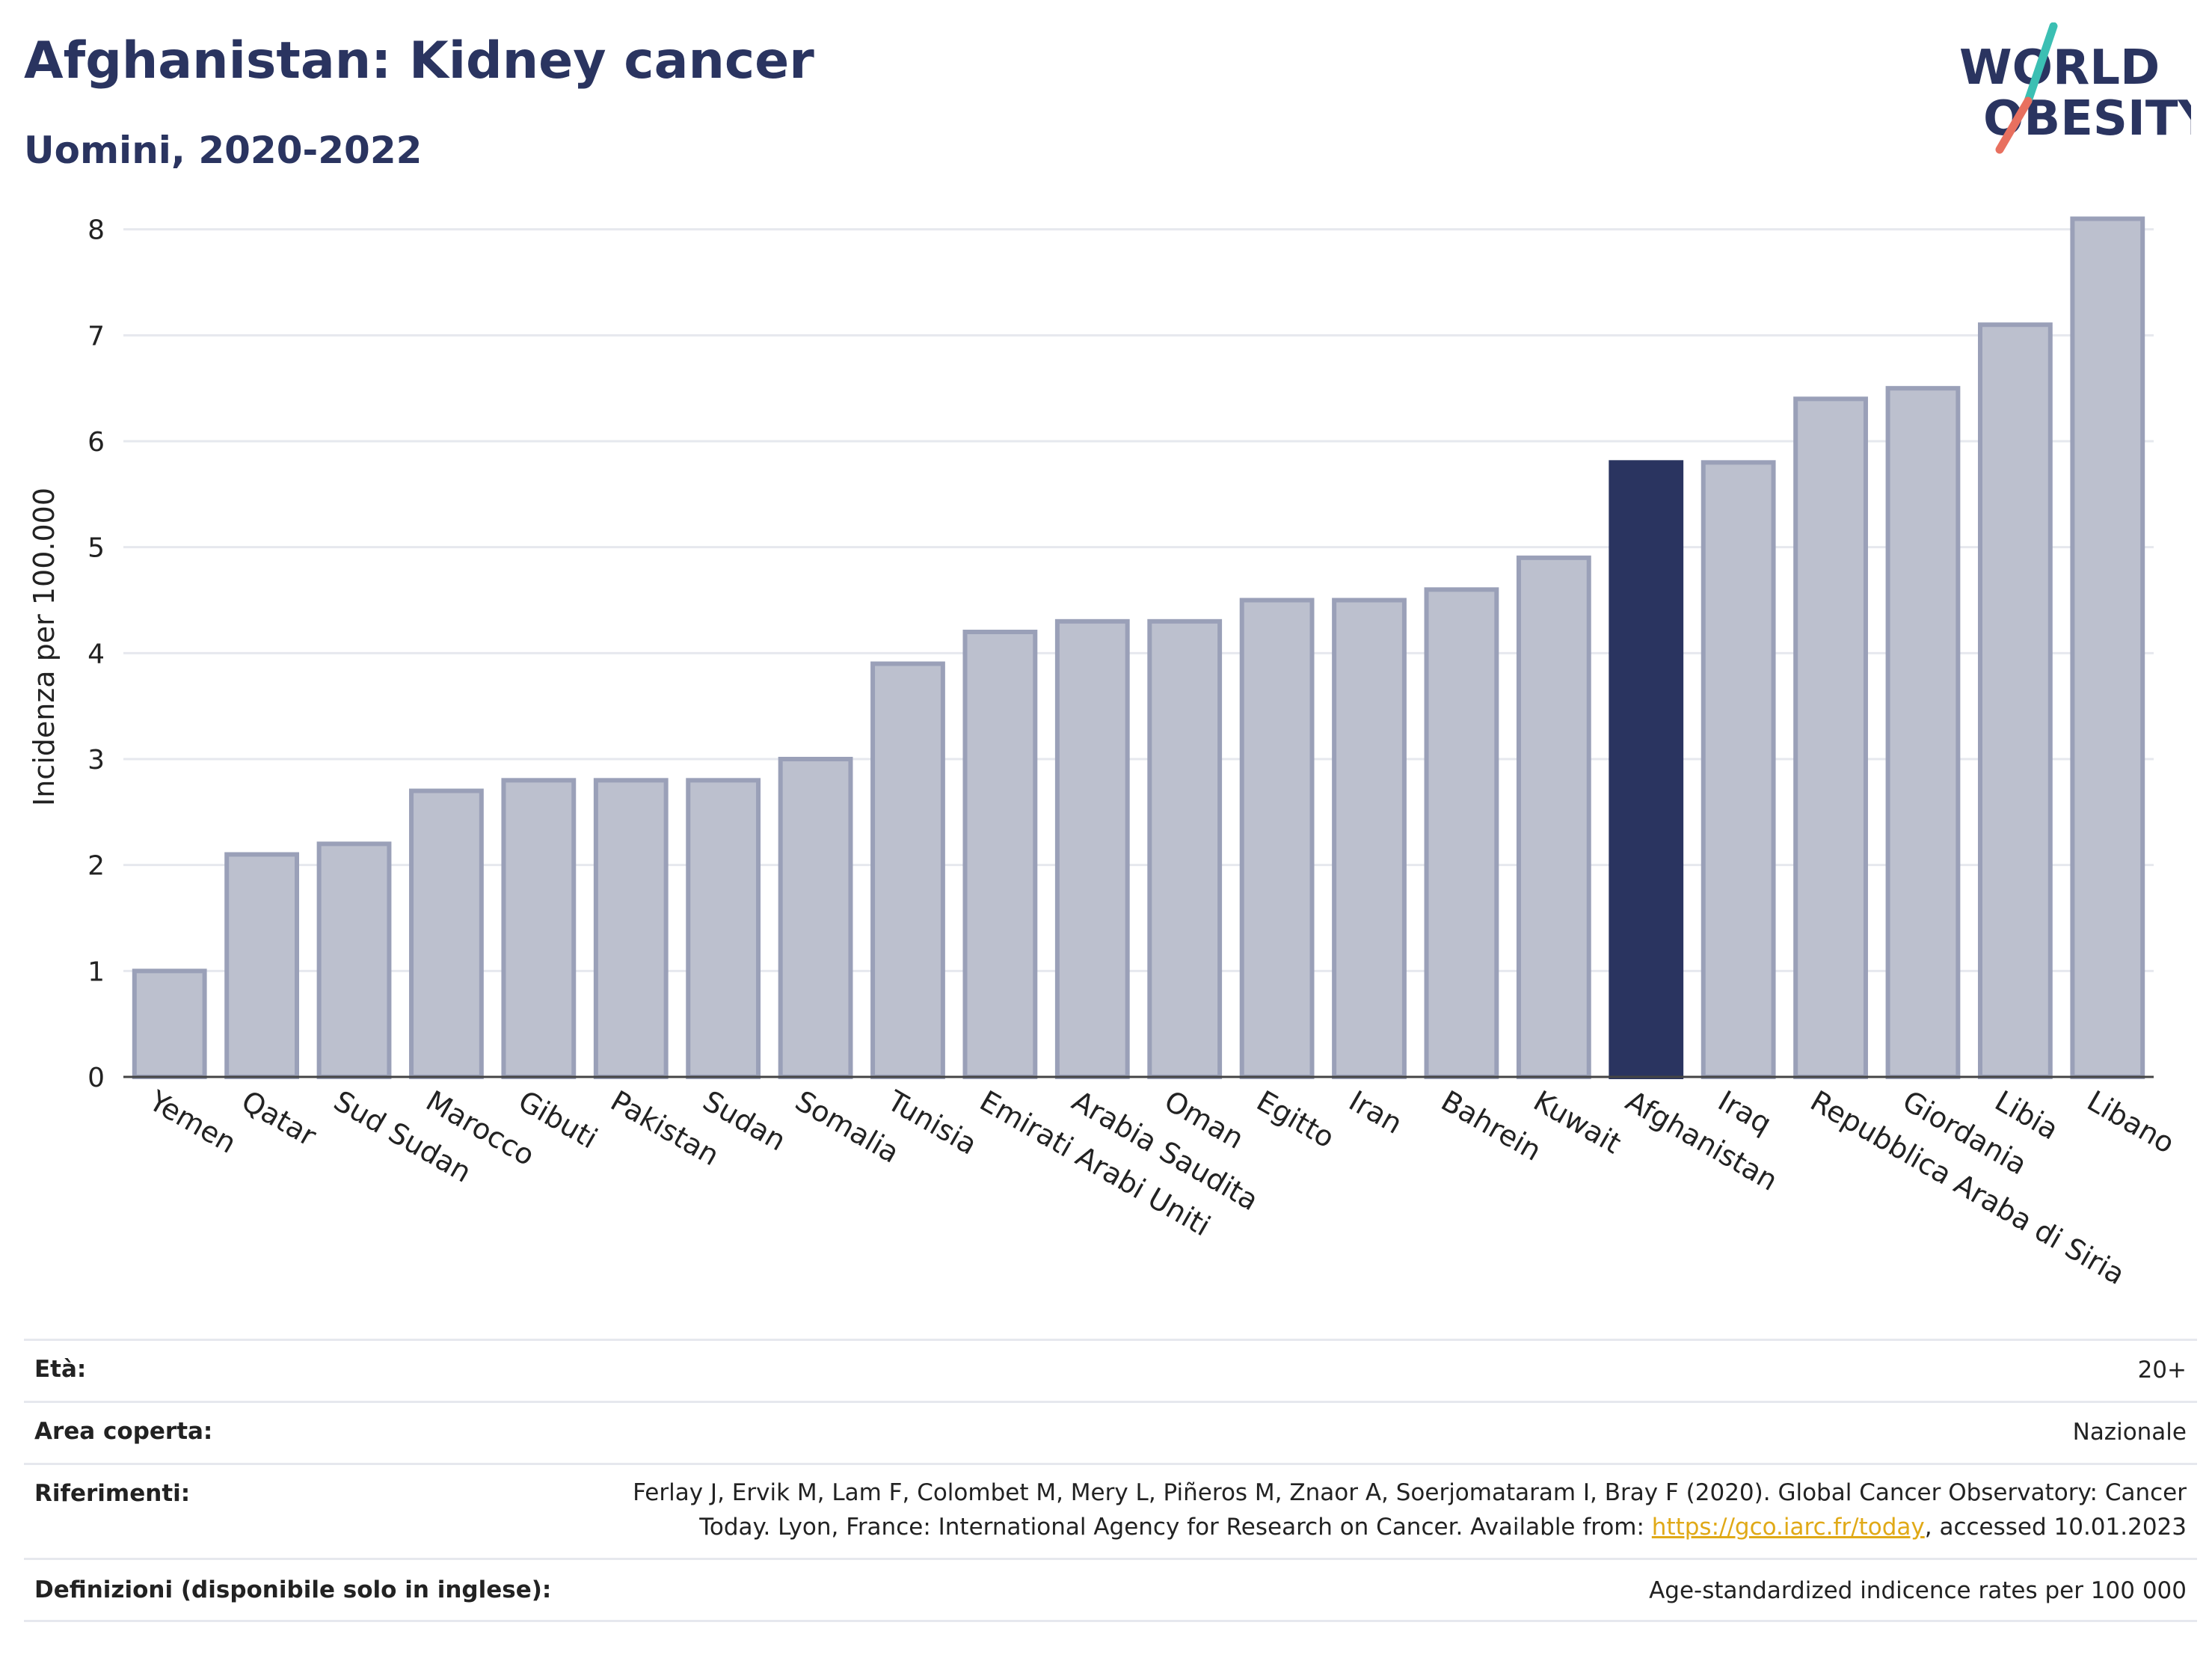 This screenshot has width=2212, height=1655. What do you see at coordinates (96, 442) in the screenshot?
I see `y-tick-label: 6` at bounding box center [96, 442].